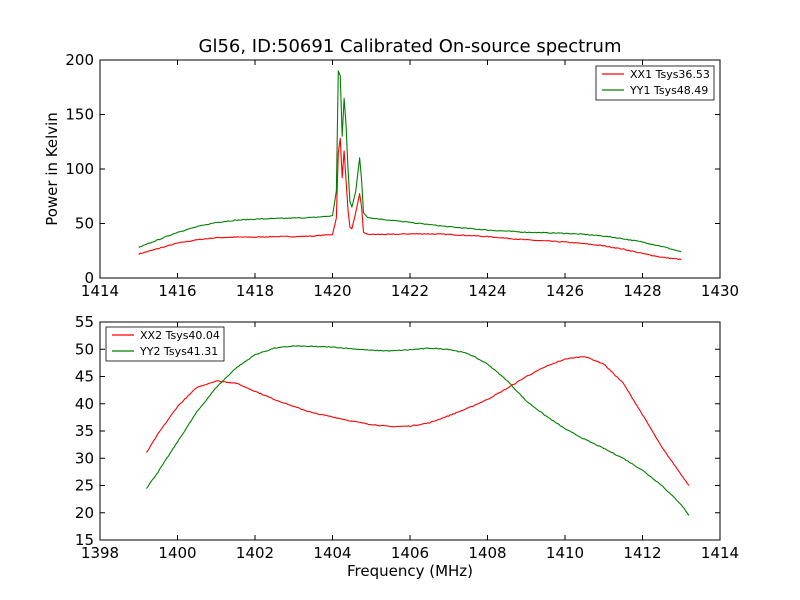 The width and height of the screenshot is (800, 600). I want to click on top-legend: XX1 Tsys36.53 YY1 Tsys48.49, so click(655, 83).